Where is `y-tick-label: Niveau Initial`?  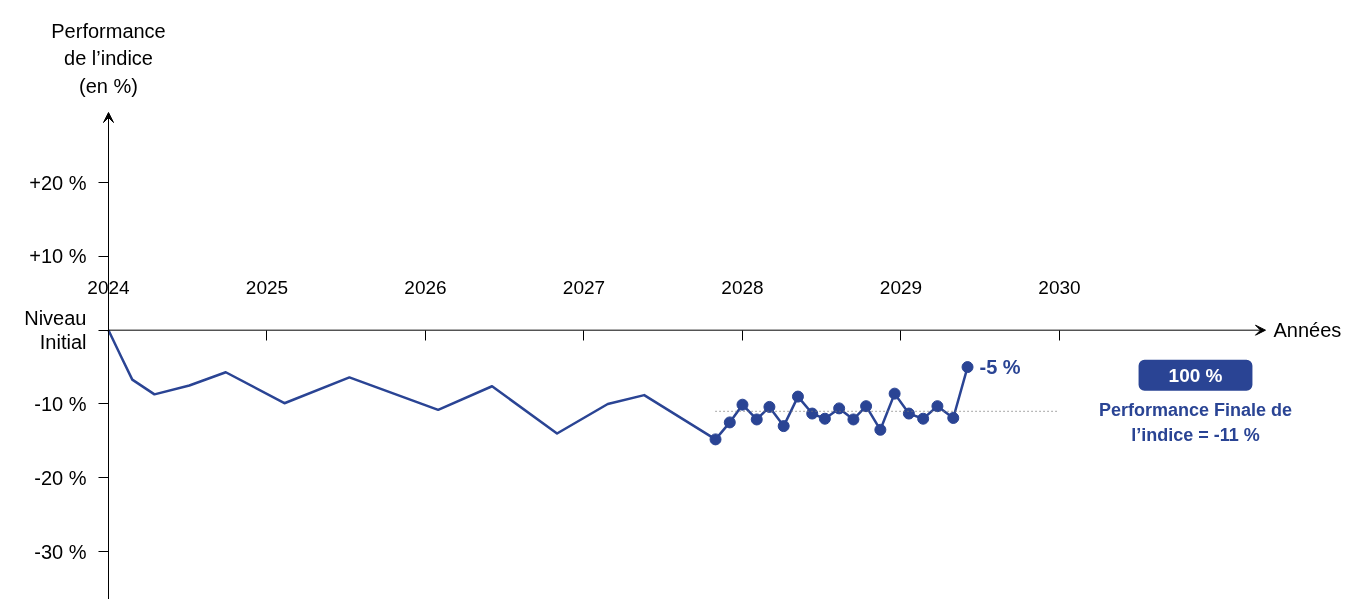
y-tick-label: Niveau Initial is located at coordinates (55, 330).